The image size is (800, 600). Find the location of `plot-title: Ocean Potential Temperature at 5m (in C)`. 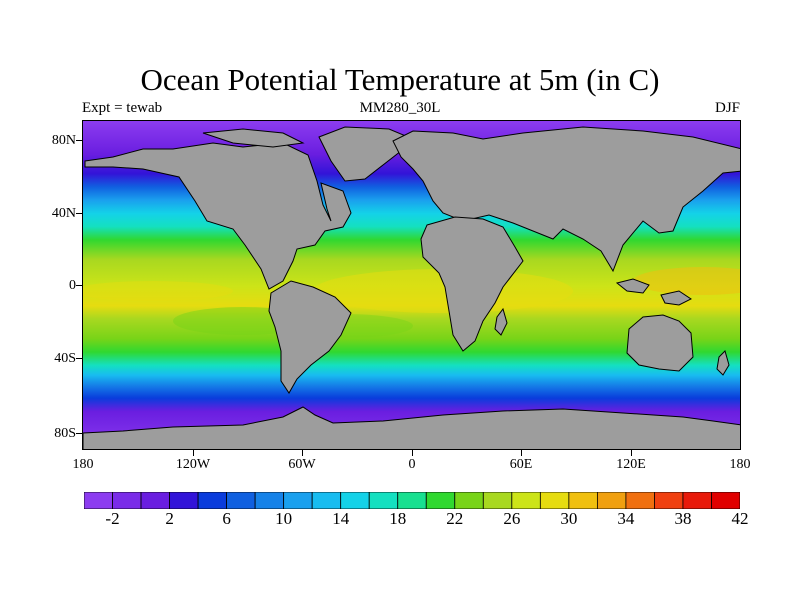

plot-title: Ocean Potential Temperature at 5m (in C) is located at coordinates (400, 79).